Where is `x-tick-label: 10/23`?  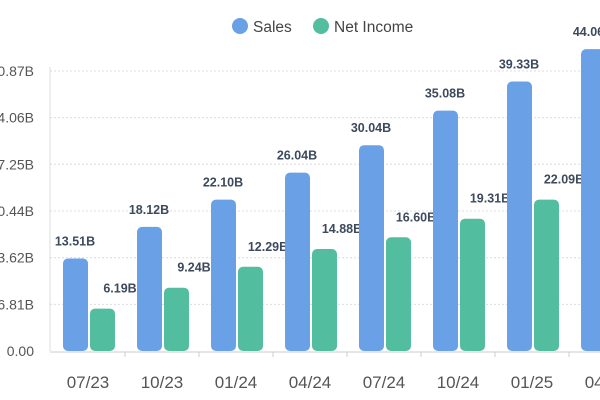 x-tick-label: 10/23 is located at coordinates (162, 382).